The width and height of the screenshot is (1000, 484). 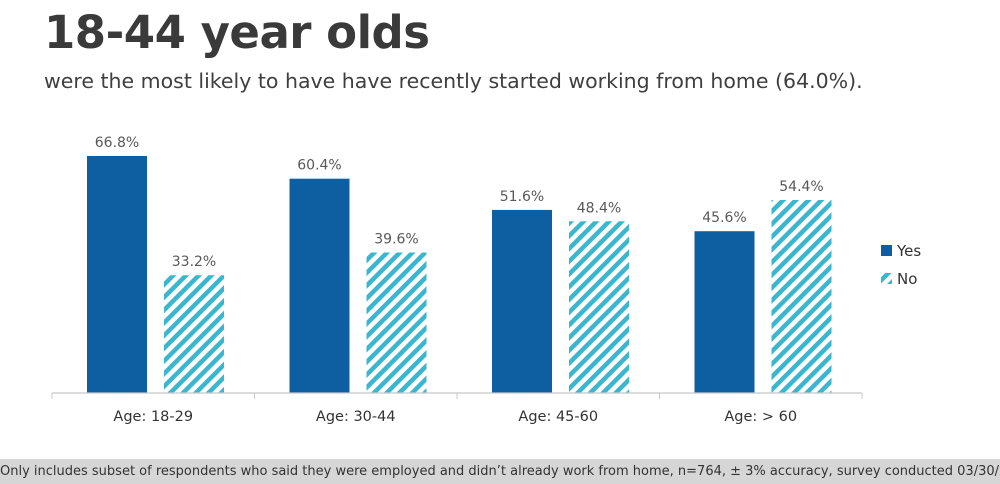 What do you see at coordinates (907, 279) in the screenshot?
I see `legend-label-no: No` at bounding box center [907, 279].